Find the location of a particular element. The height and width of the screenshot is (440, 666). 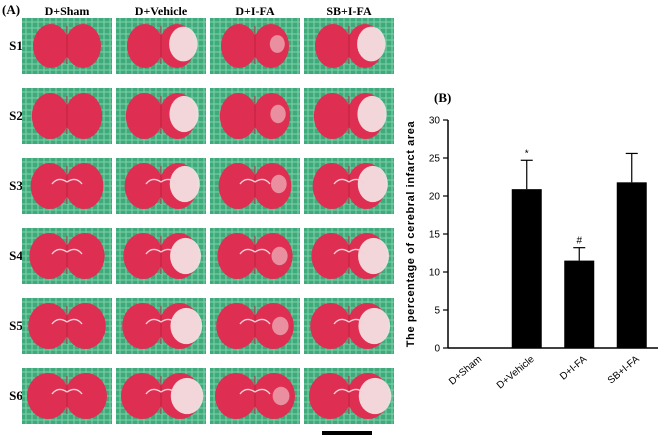

column-label: SB+I-FA is located at coordinates (349, 11).